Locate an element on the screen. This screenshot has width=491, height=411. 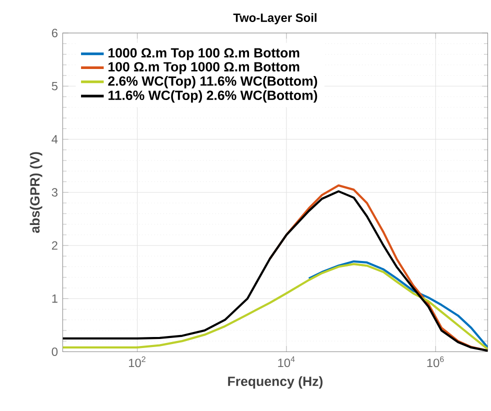
y-tick-label: 4 is located at coordinates (55, 139).